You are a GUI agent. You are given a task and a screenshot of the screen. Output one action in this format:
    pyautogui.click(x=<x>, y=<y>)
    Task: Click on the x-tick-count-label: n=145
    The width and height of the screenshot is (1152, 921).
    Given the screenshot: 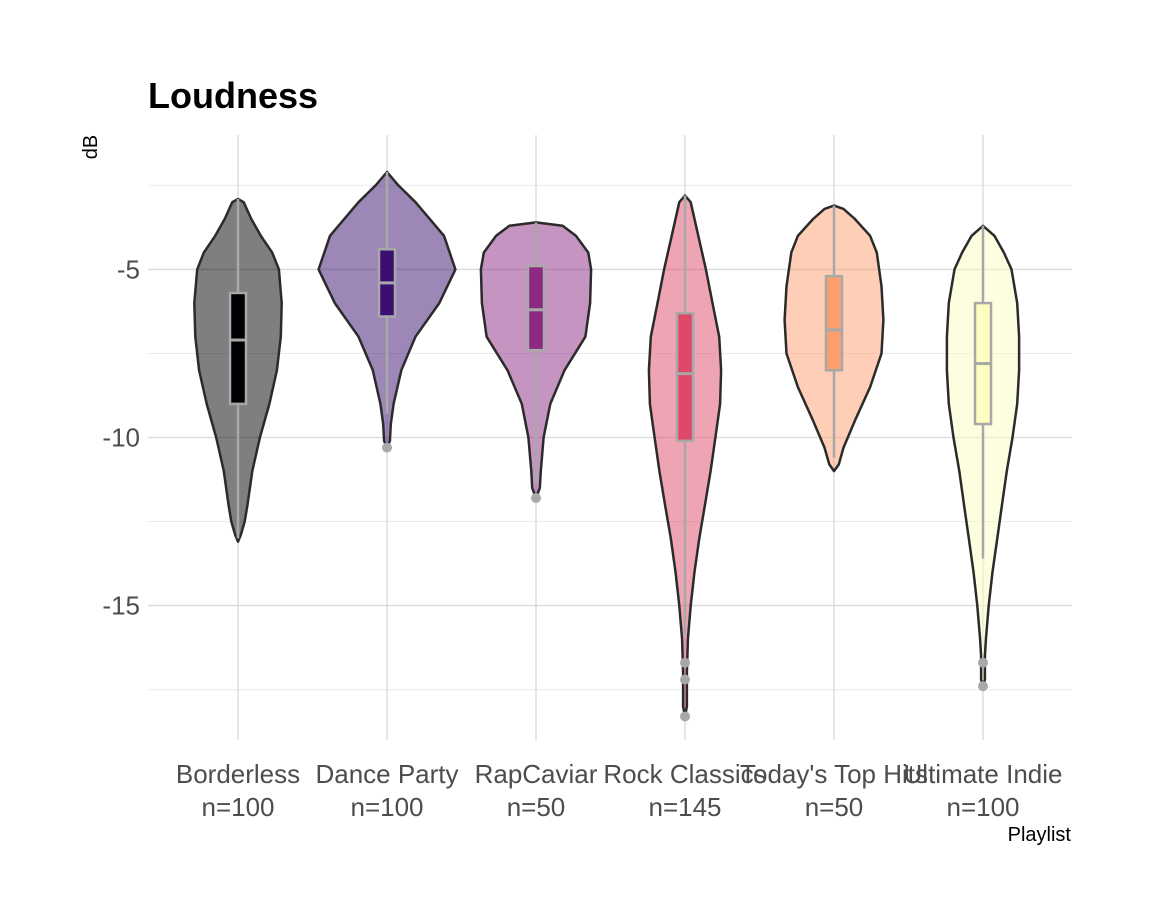 What is the action you would take?
    pyautogui.click(x=684, y=807)
    